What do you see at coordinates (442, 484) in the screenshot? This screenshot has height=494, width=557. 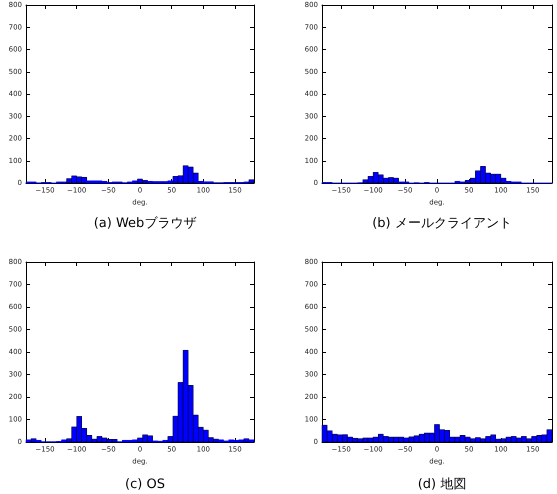 I see `text: (d) 地図` at bounding box center [442, 484].